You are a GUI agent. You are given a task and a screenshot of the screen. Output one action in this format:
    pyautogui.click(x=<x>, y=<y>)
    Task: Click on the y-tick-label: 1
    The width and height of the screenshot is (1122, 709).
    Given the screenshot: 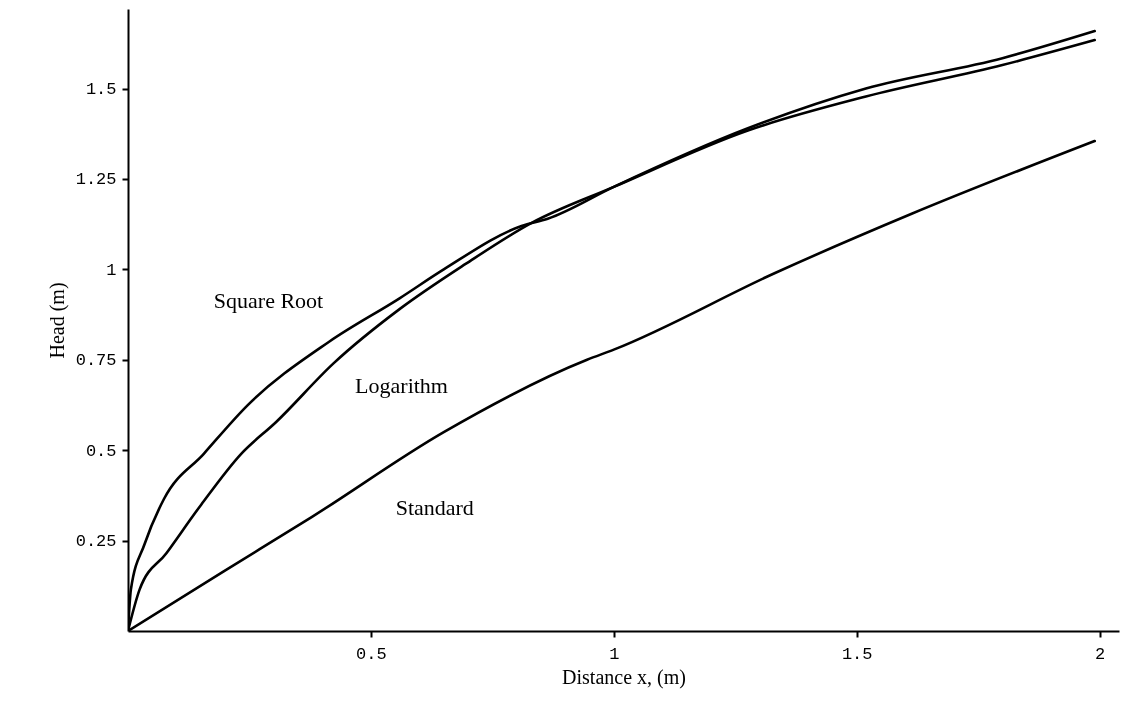 What is the action you would take?
    pyautogui.click(x=111, y=270)
    